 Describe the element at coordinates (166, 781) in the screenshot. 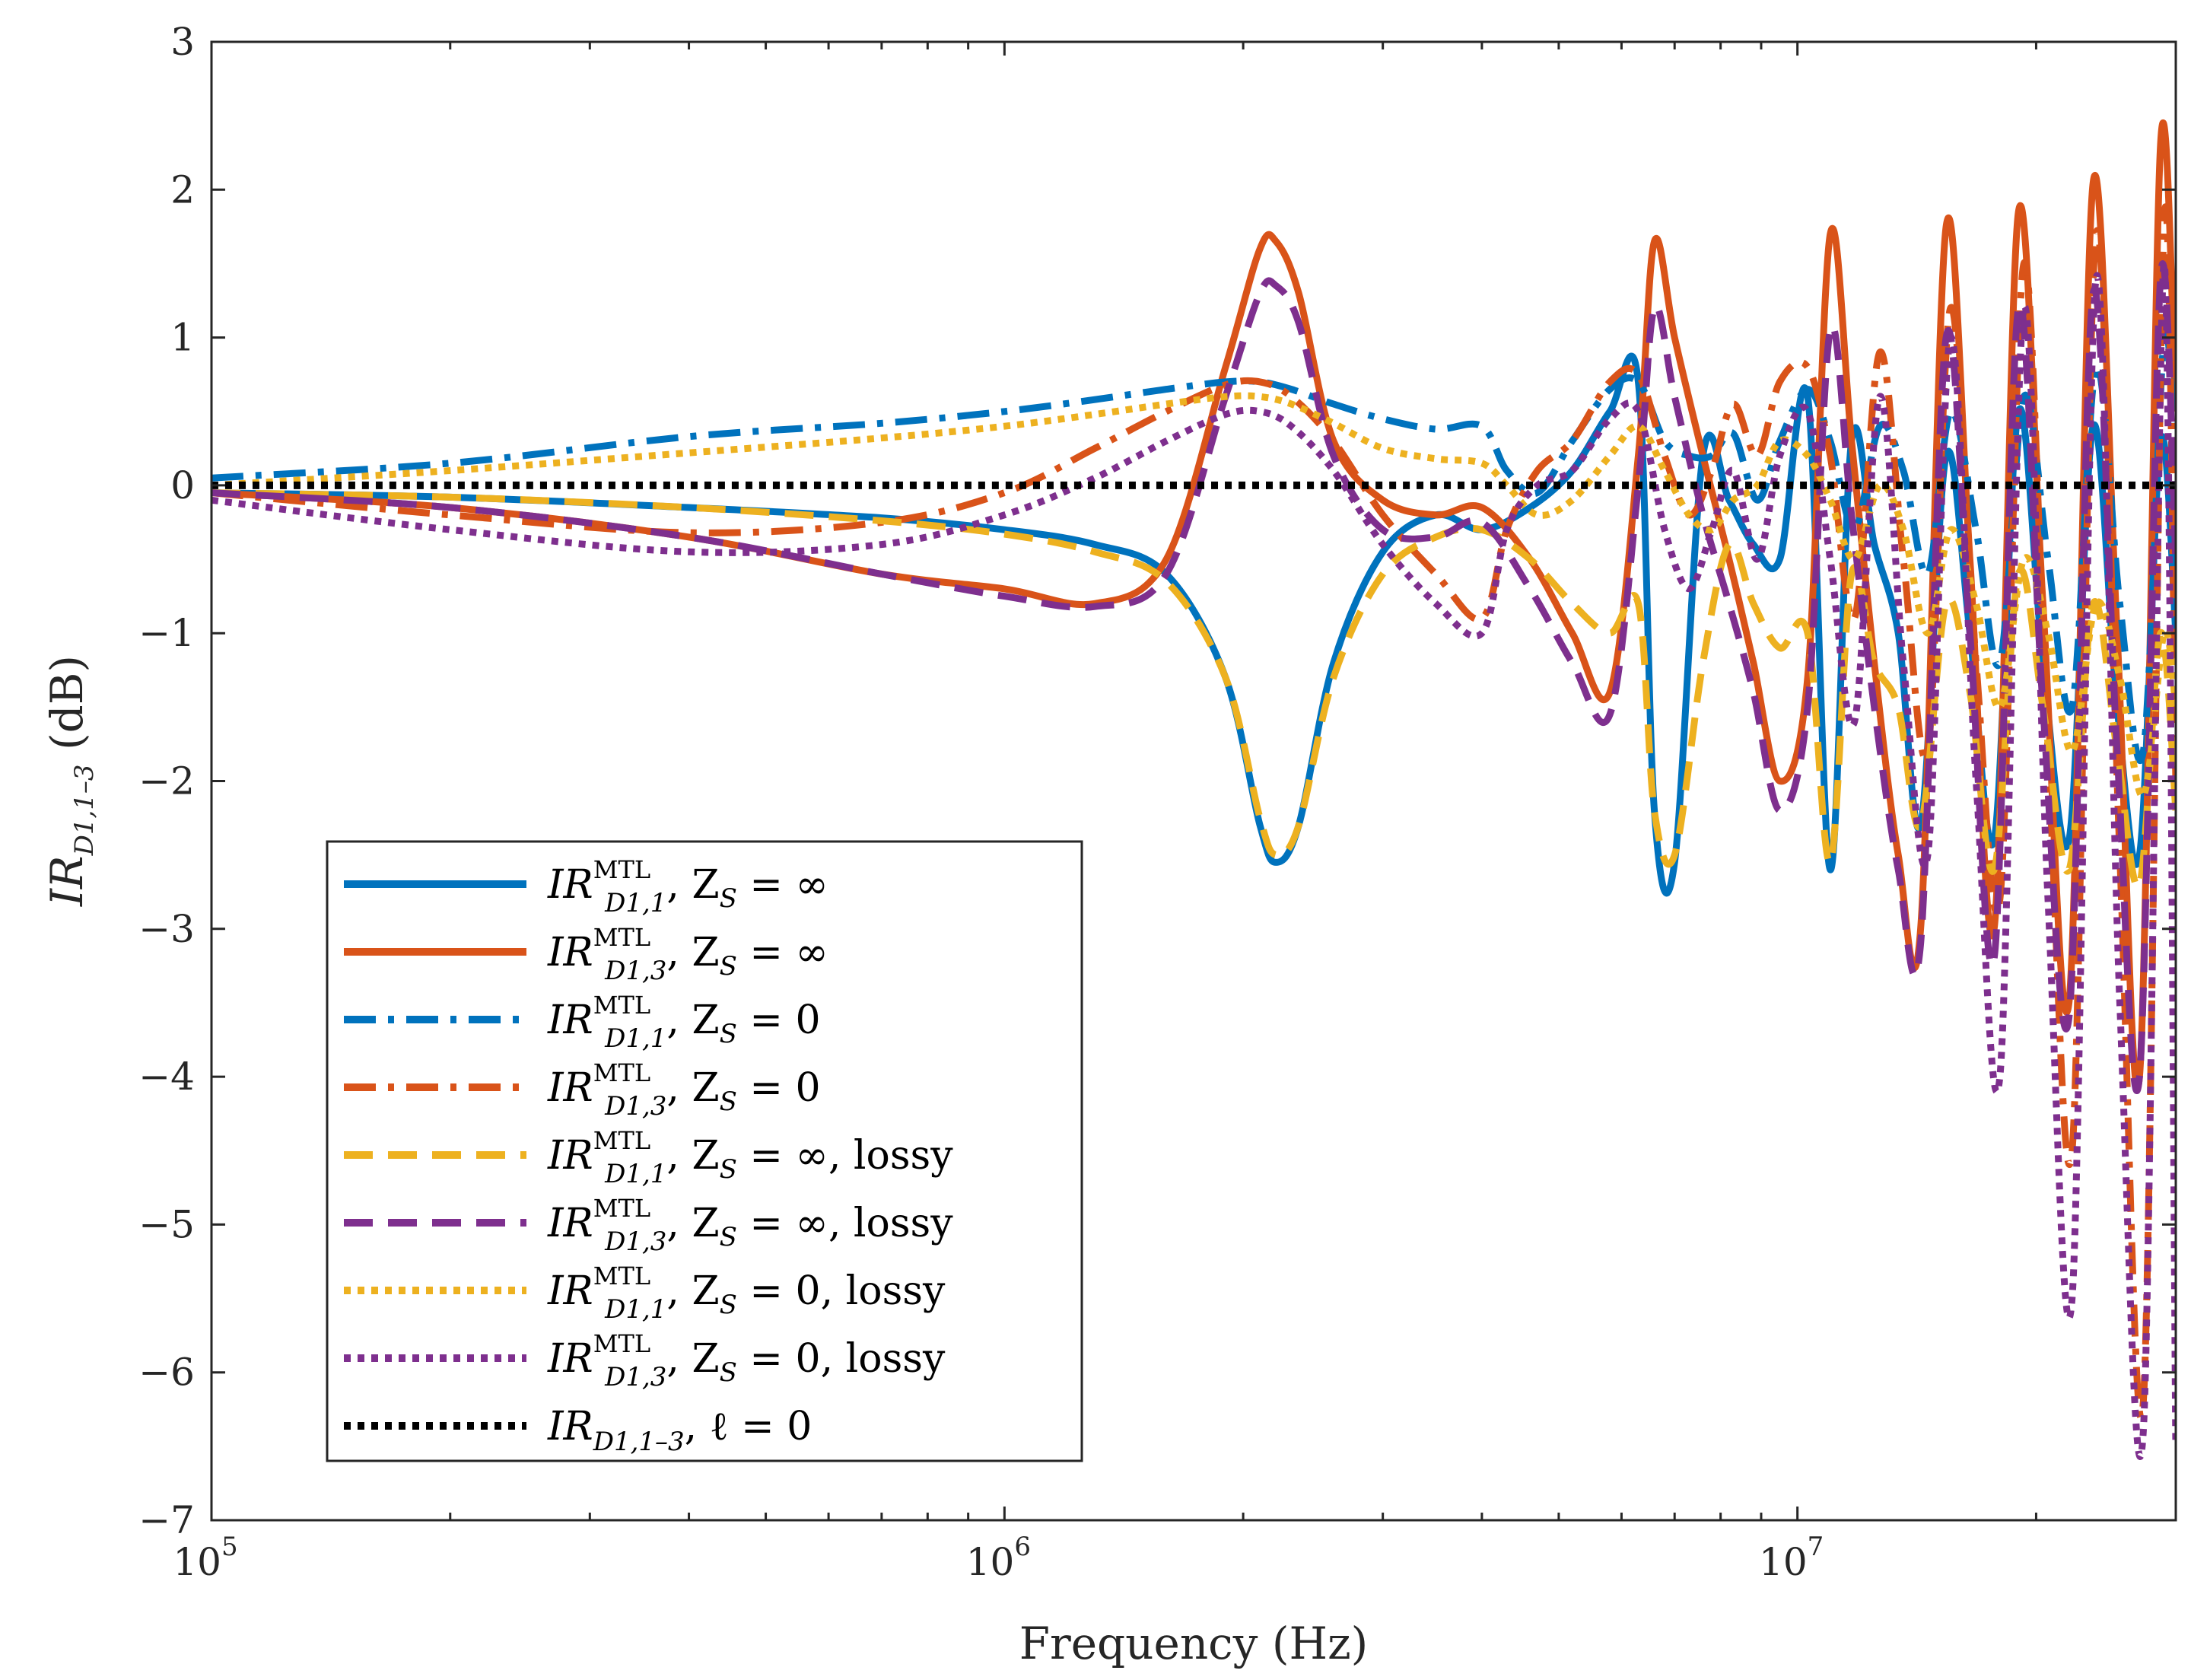

I see `y-tick-label: −2` at that location.